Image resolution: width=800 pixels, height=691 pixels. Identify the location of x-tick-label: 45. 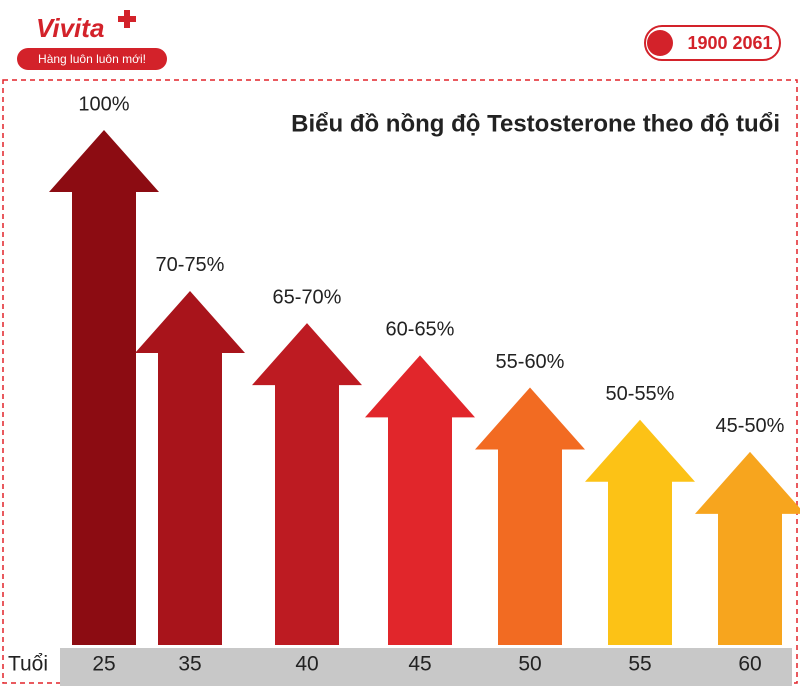
(419, 664).